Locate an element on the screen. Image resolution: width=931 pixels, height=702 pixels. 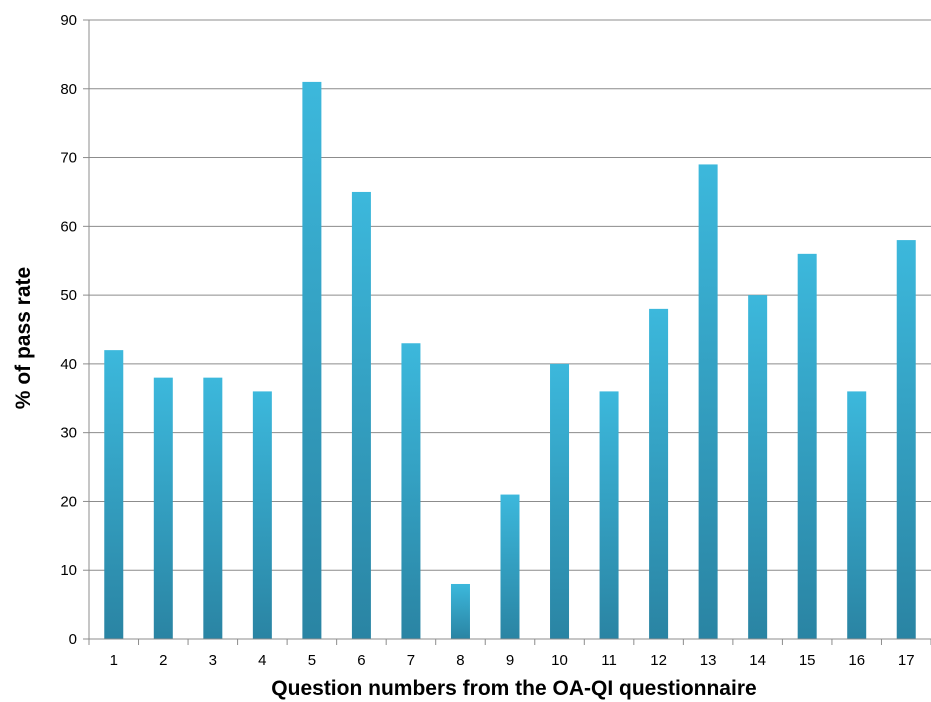
x-tick-label: 2 is located at coordinates (163, 660).